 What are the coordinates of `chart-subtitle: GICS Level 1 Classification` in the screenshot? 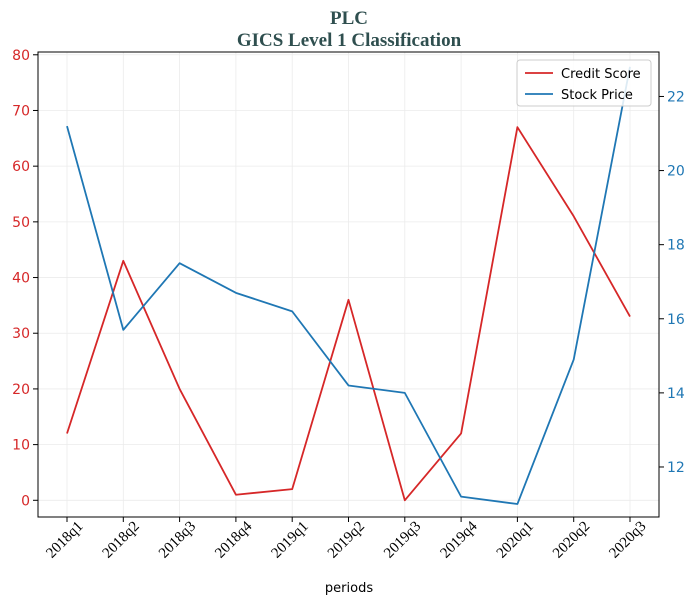 It's located at (349, 40).